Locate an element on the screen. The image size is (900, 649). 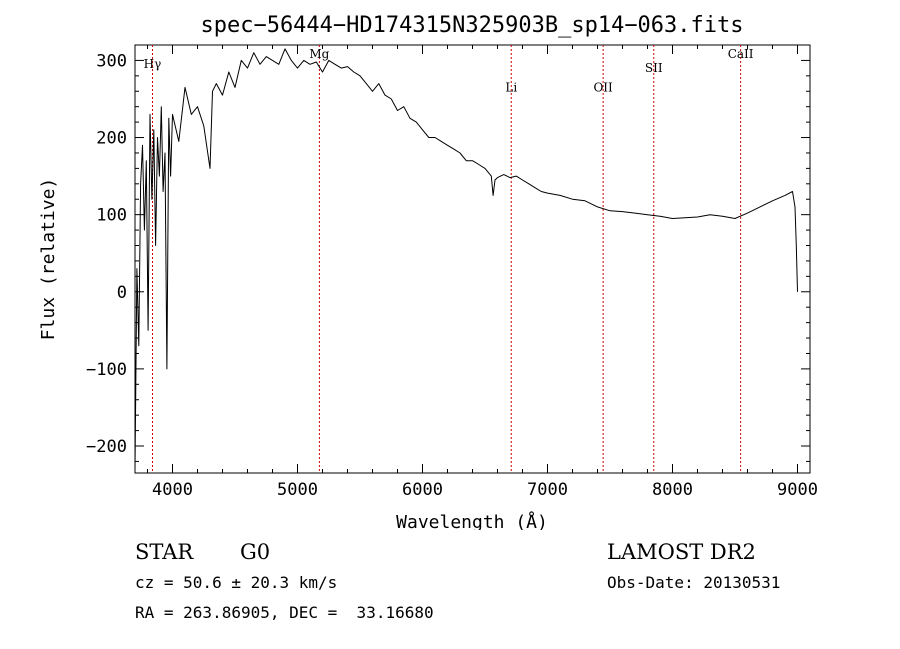
marker-label: CaII is located at coordinates (741, 54).